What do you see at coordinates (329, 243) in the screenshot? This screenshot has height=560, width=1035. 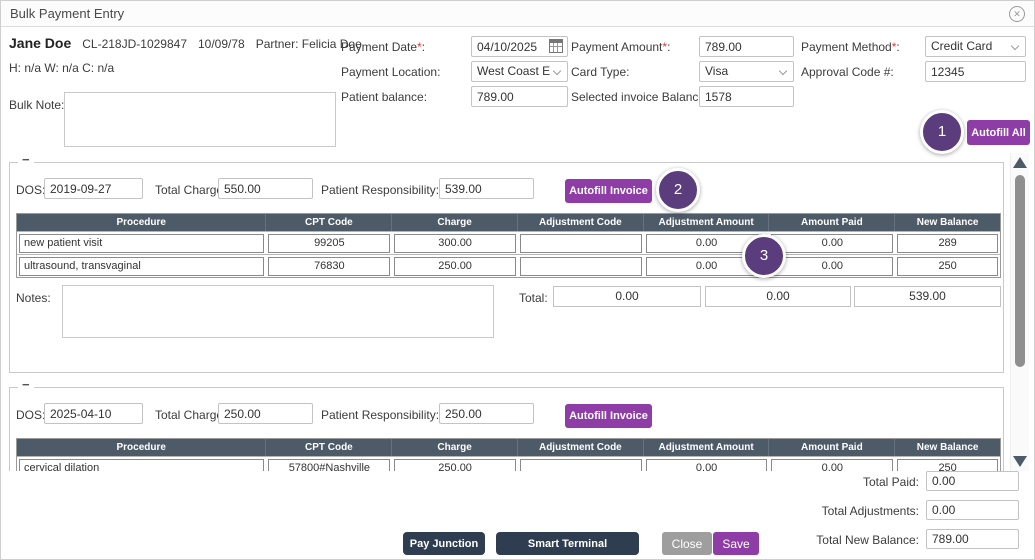 I see `cpt-code-cell: 99205` at bounding box center [329, 243].